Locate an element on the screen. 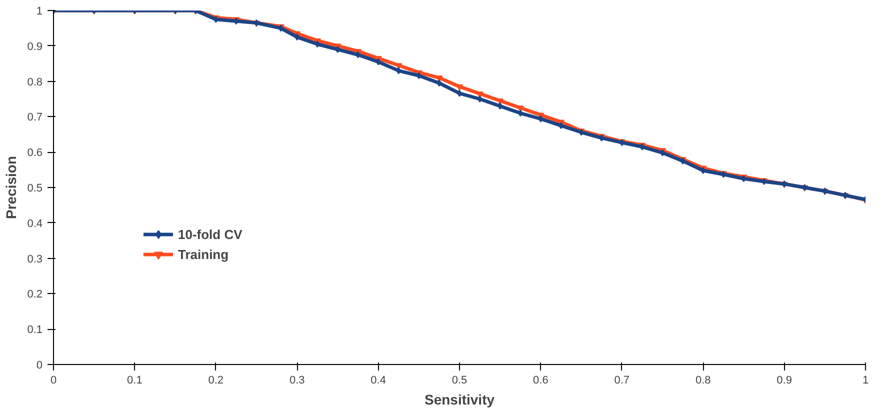 The height and width of the screenshot is (416, 891). x-tick-label: 0.3 is located at coordinates (297, 380).